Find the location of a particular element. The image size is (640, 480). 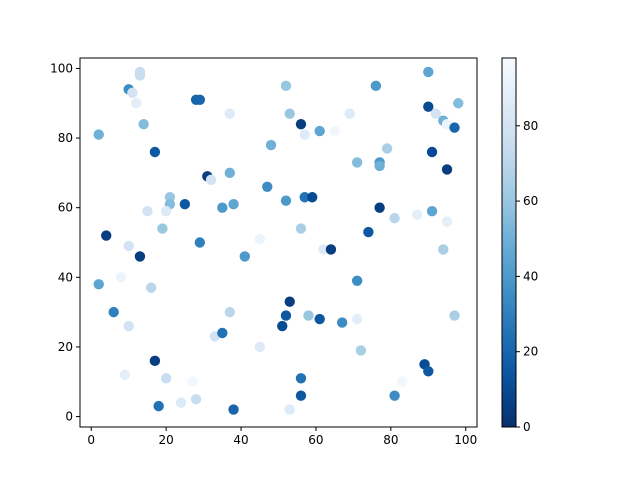

x-tick-label: 60 is located at coordinates (315, 440).